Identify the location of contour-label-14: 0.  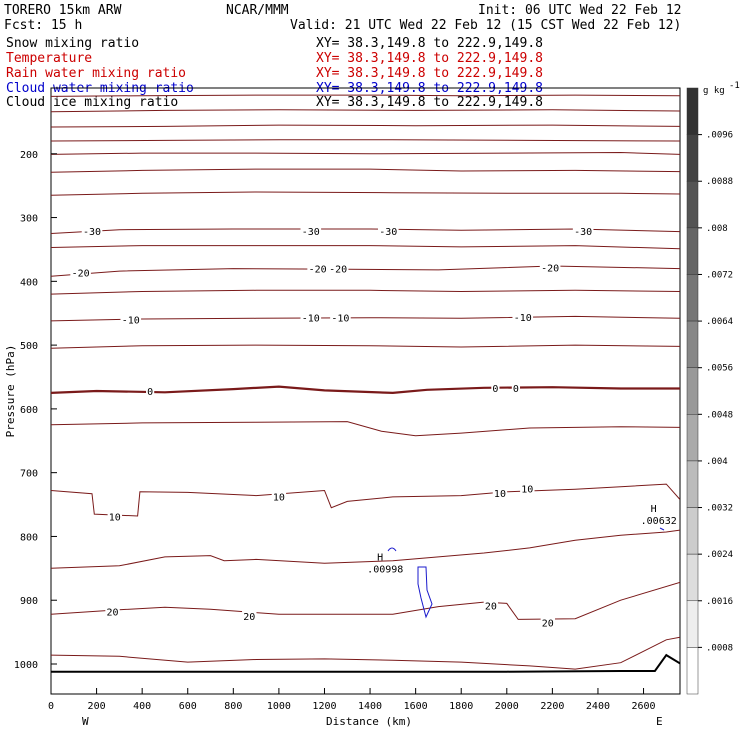
(516, 389).